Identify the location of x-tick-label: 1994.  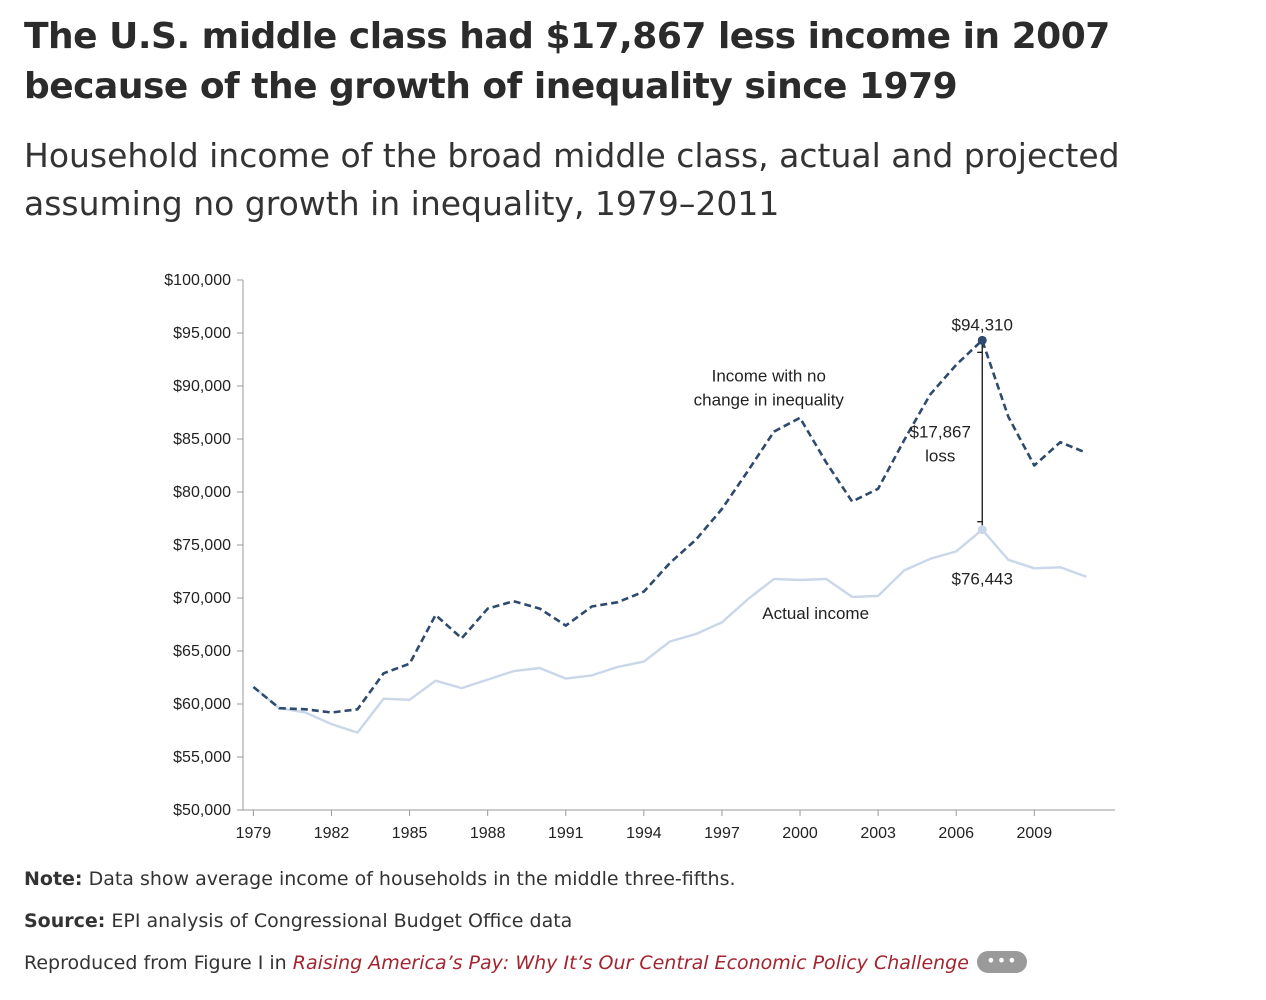
(644, 833).